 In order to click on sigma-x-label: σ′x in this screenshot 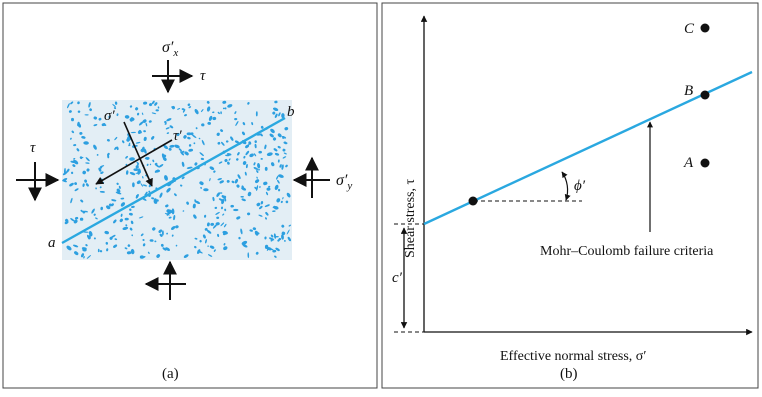, I will do `click(170, 49)`.